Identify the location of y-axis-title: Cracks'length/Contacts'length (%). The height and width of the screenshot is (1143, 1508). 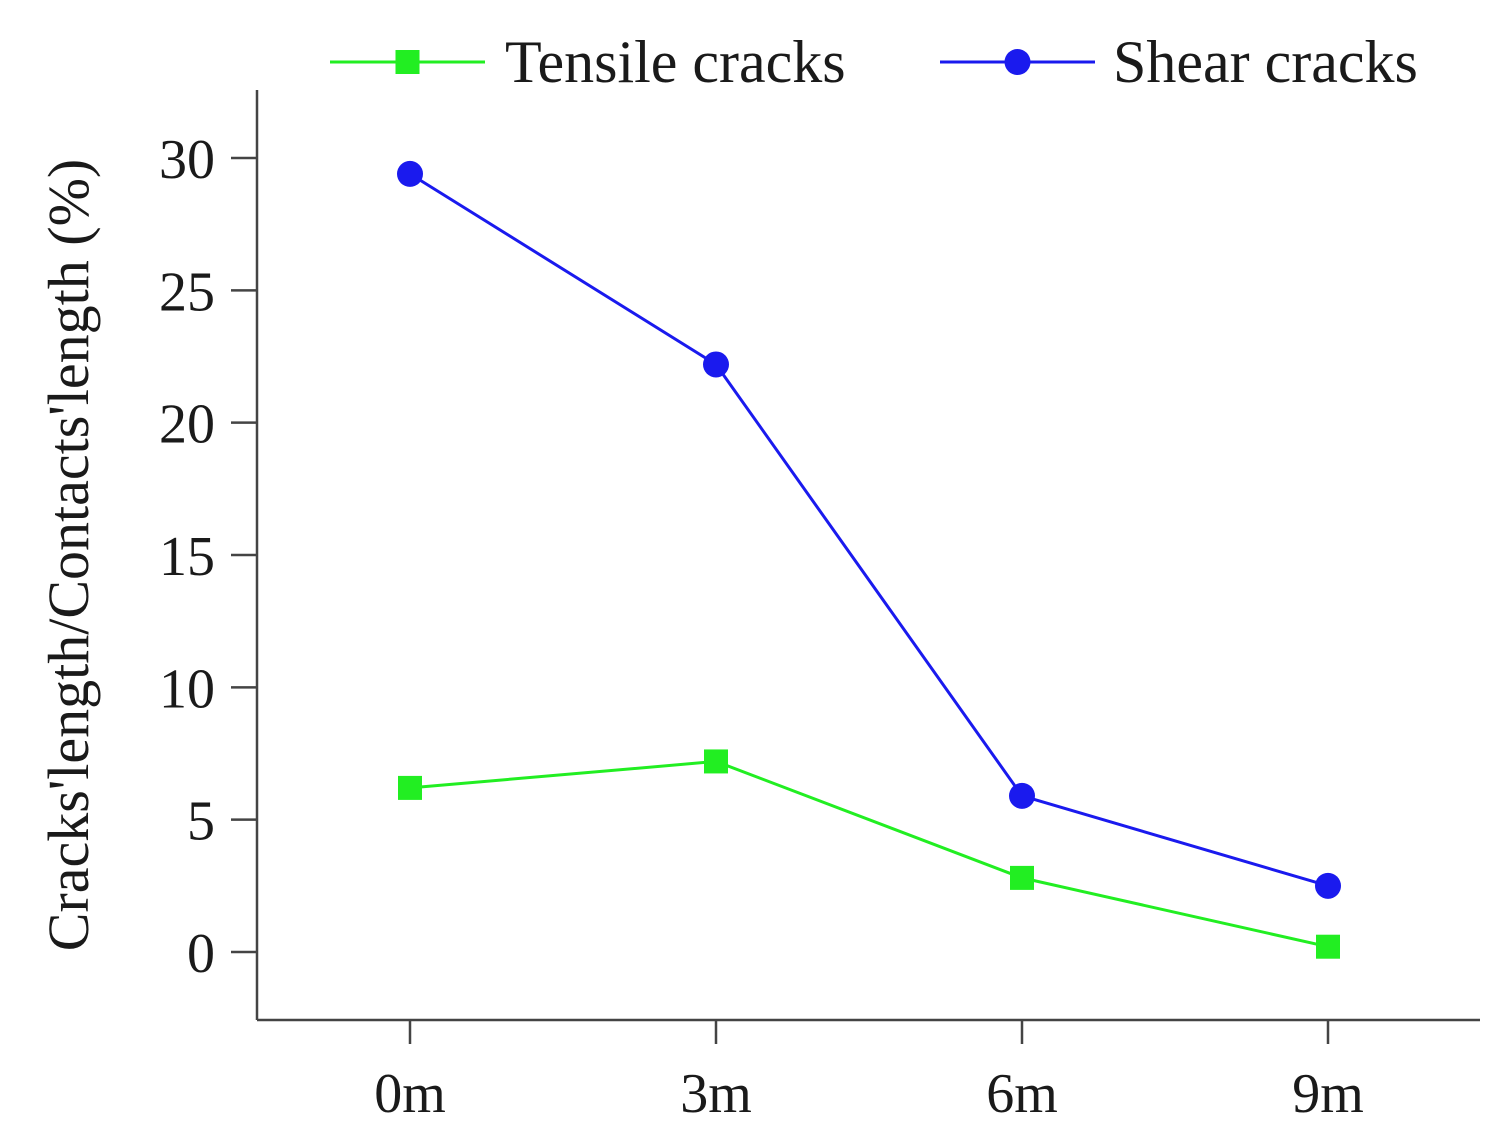
(68, 555).